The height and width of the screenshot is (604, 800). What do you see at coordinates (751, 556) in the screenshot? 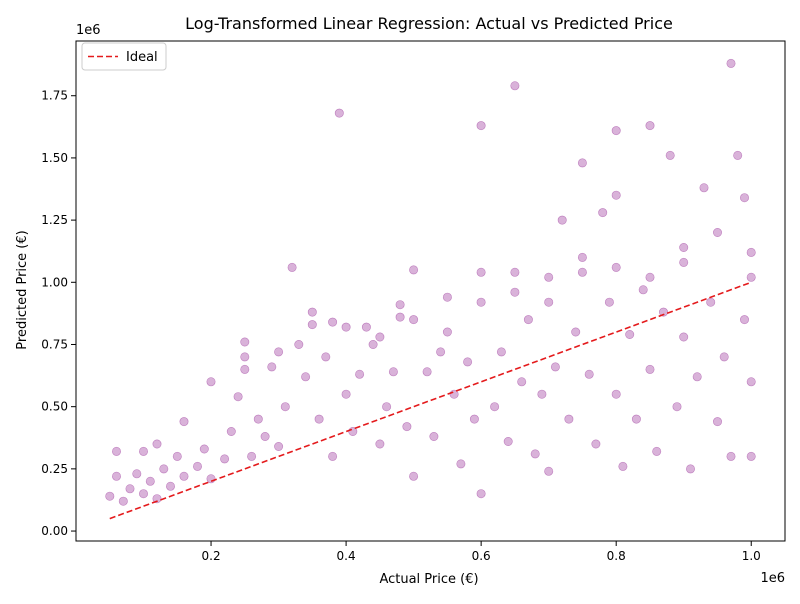
I see `x-tick-label: 1.0` at bounding box center [751, 556].